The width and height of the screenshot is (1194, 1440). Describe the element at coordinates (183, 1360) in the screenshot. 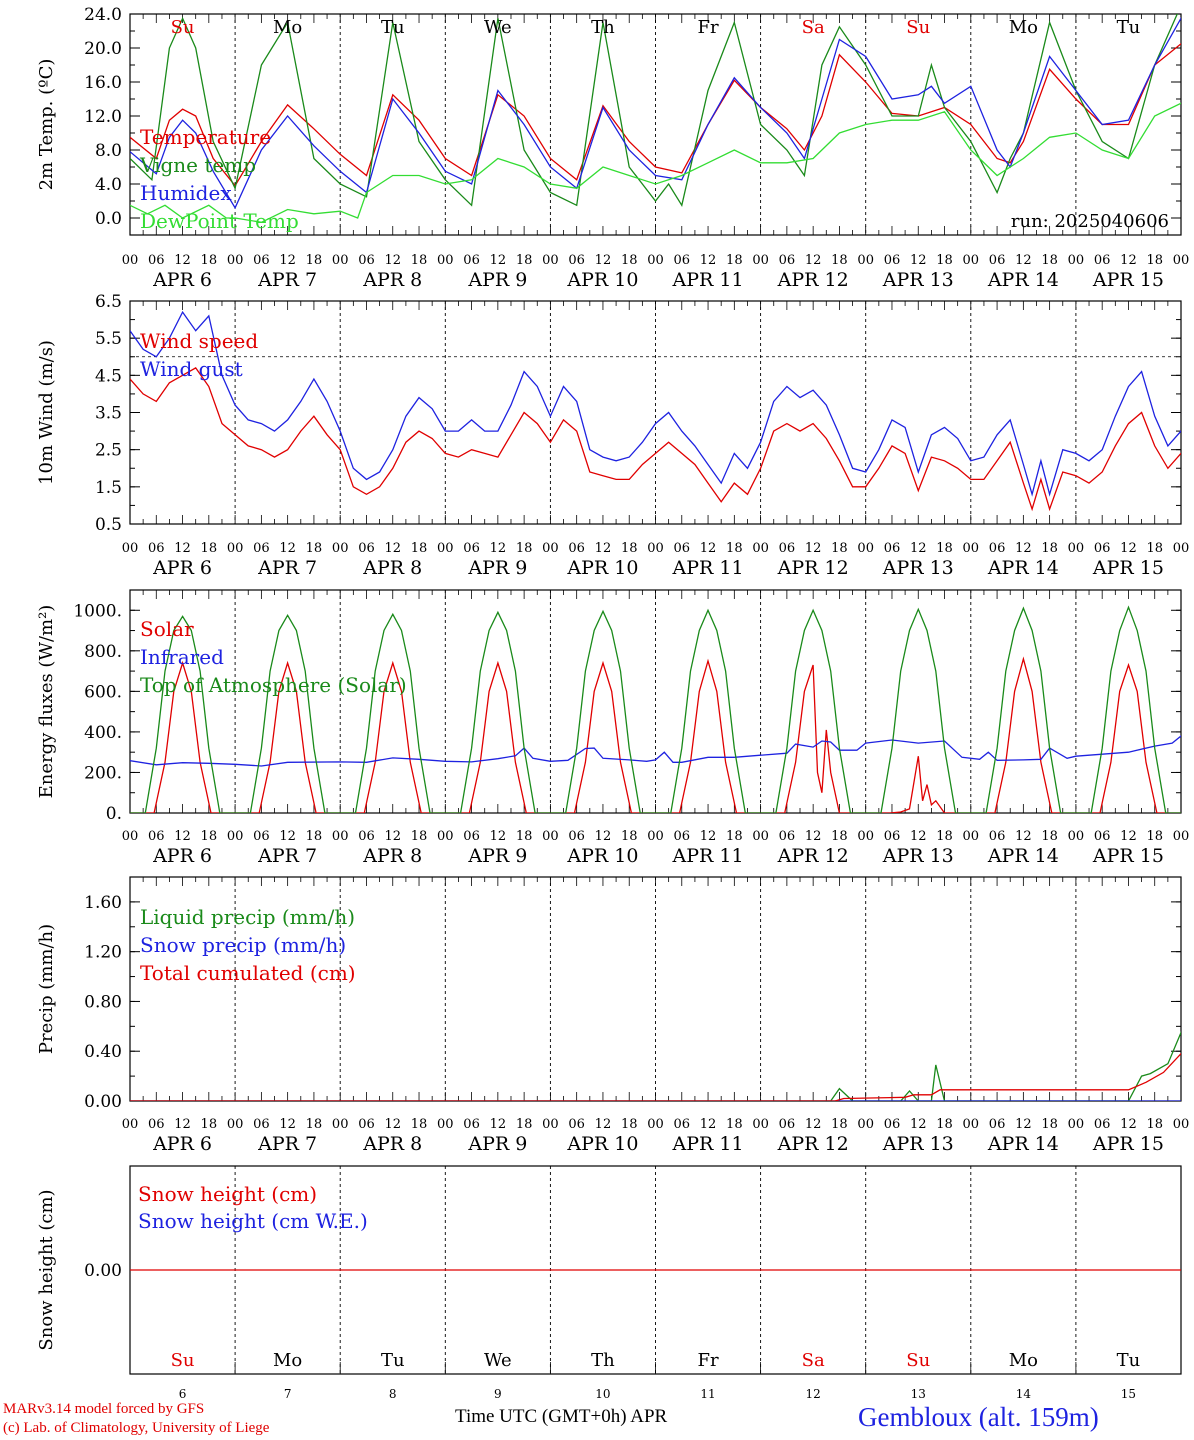

I see `day-name-bottom: Su` at that location.